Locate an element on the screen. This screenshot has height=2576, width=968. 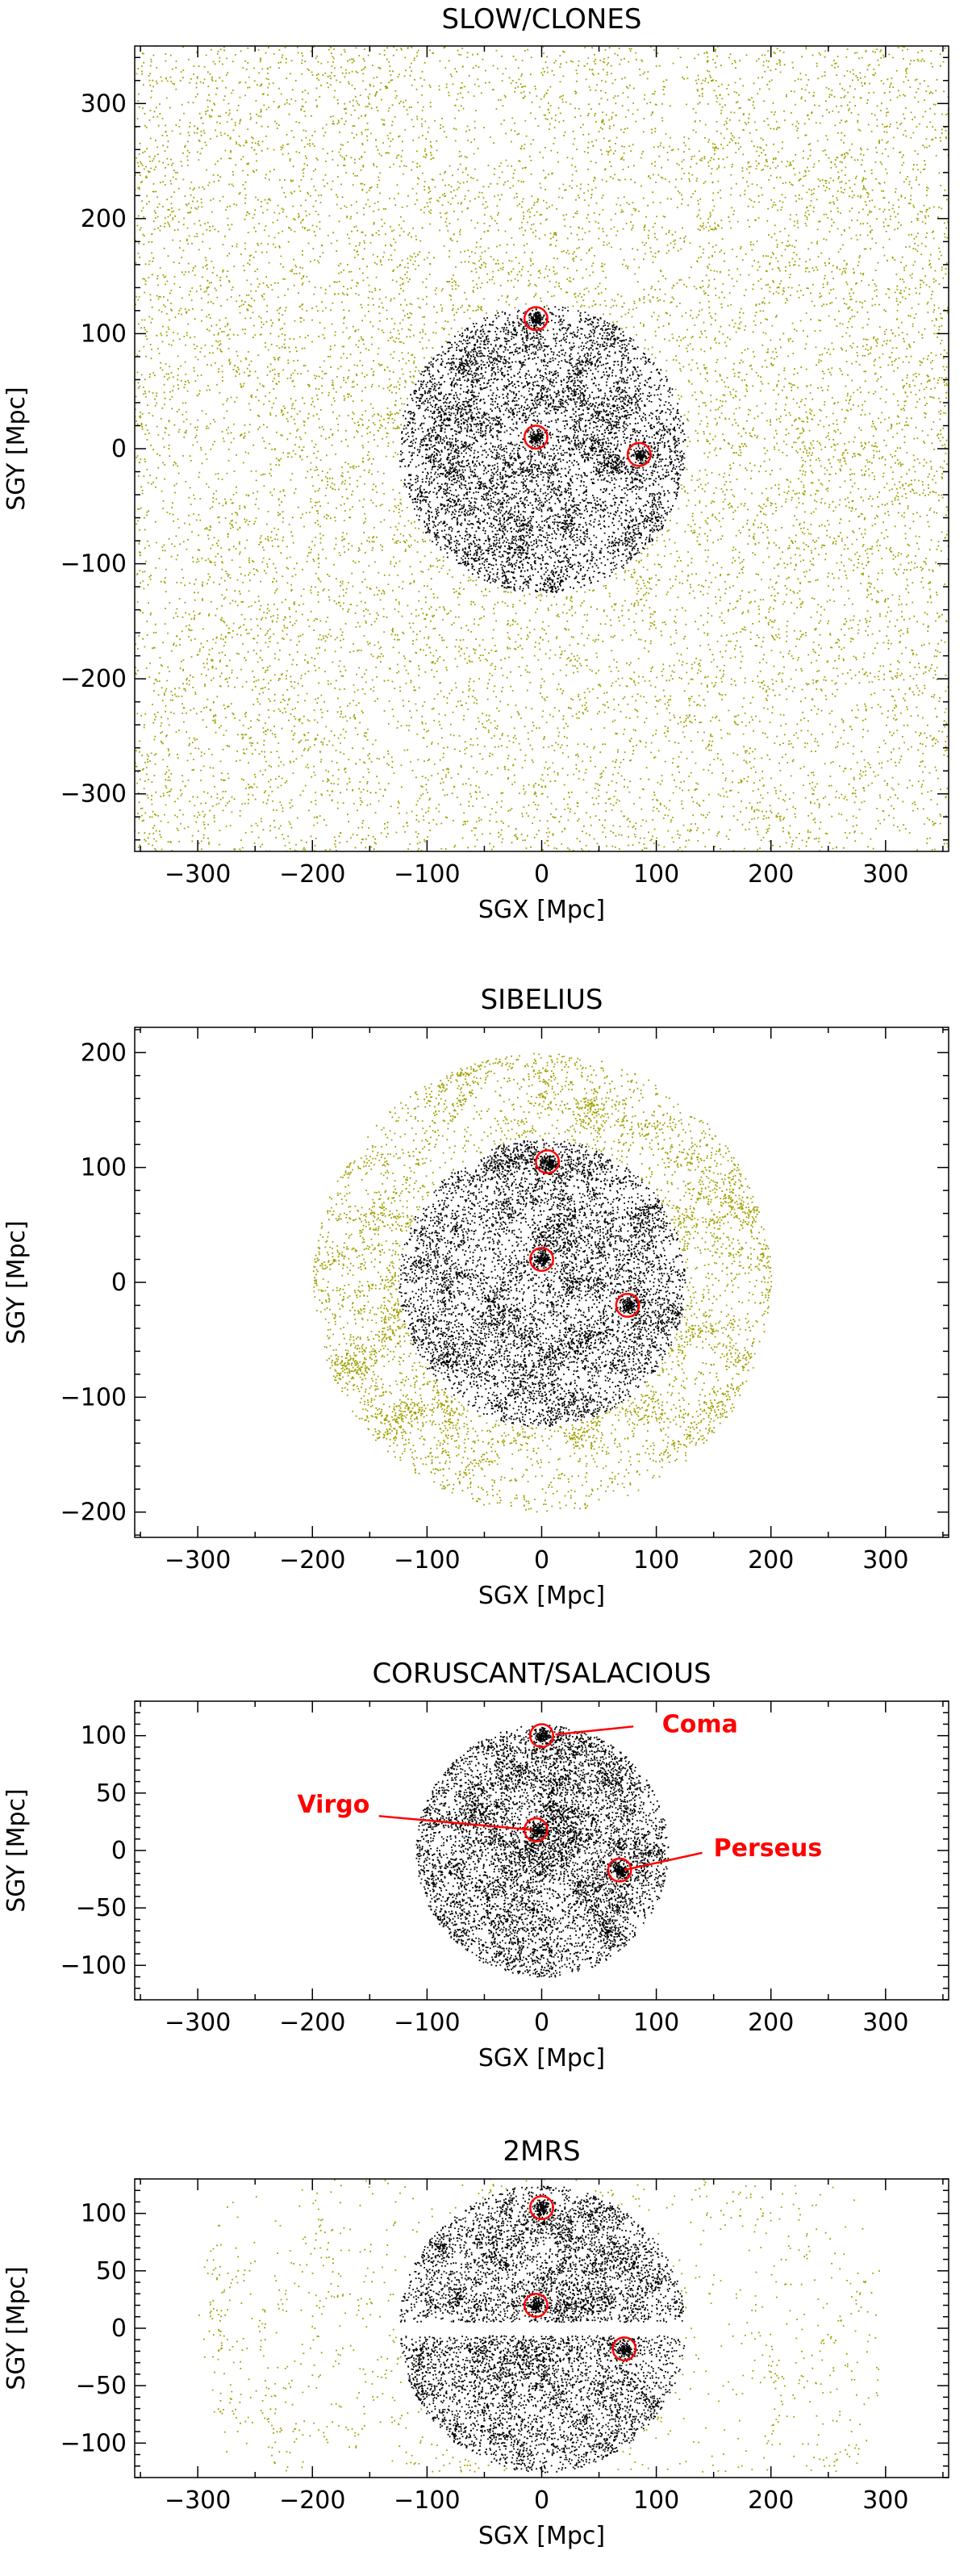
panel-title: 2MRS is located at coordinates (541, 2151).